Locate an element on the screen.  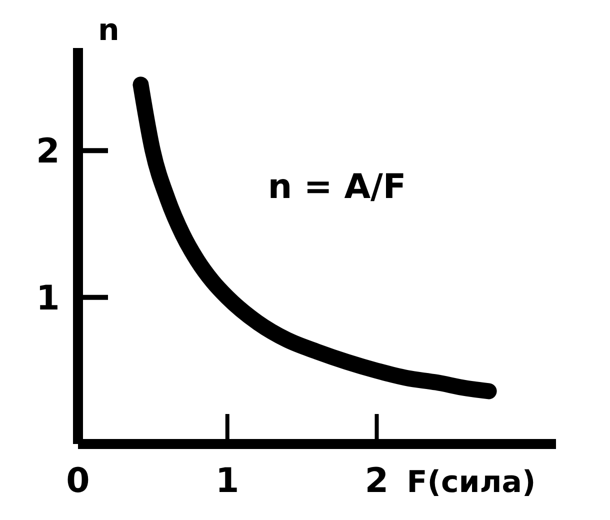
x-tick-label: 1 is located at coordinates (228, 481).